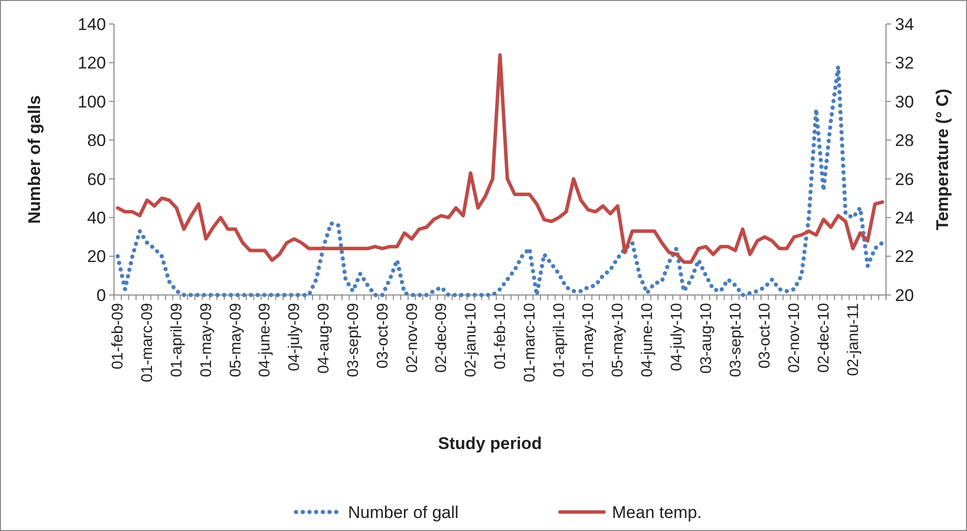 The image size is (967, 531). I want to click on x-tick-label: 03-aug-10, so click(706, 338).